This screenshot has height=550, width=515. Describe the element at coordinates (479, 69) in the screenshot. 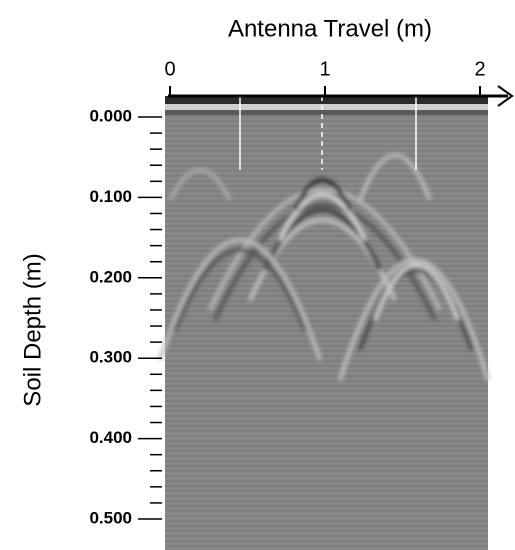

I see `x-tick-label: 2` at that location.